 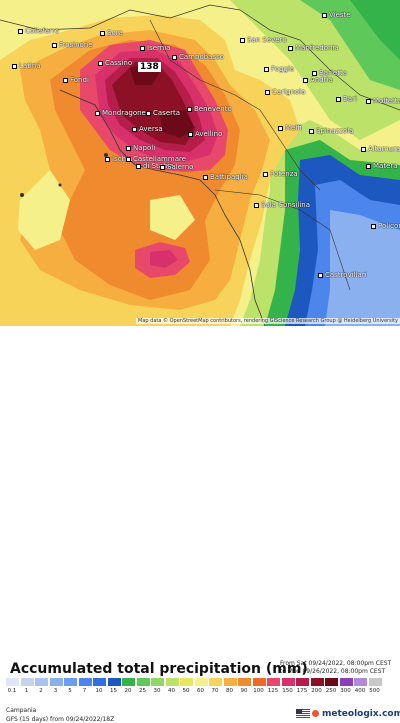 I want to click on city-name: Matera, so click(x=385, y=166).